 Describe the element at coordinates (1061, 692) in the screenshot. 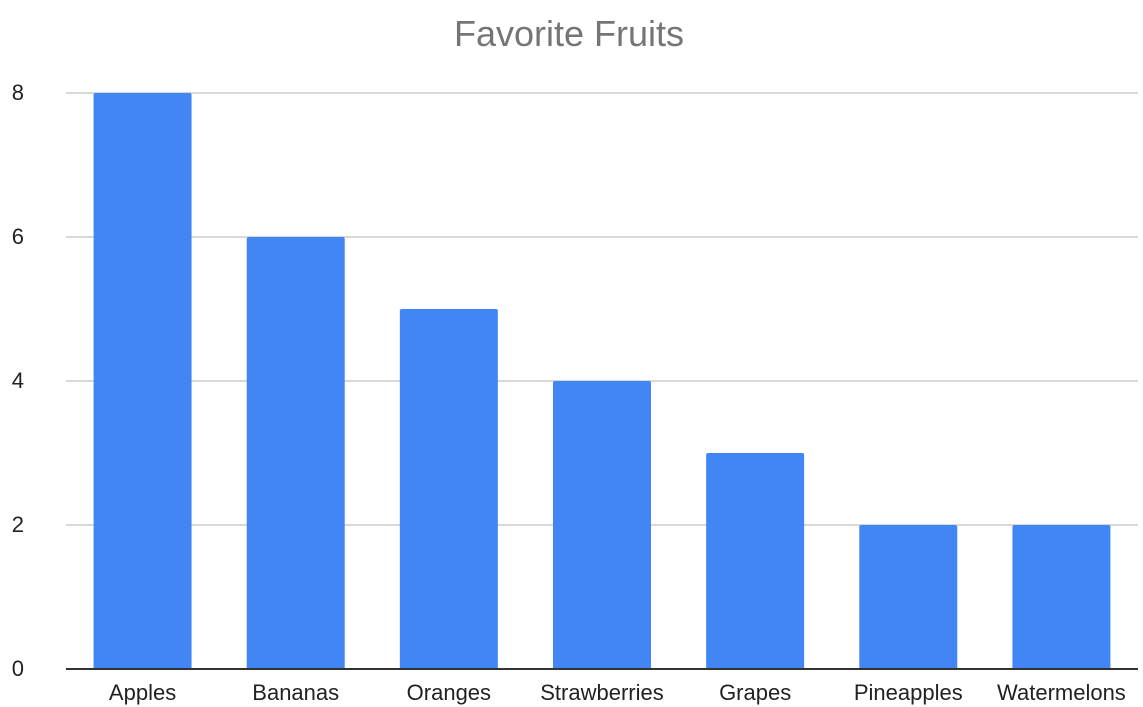

I see `x-tick-label: Watermelons` at that location.